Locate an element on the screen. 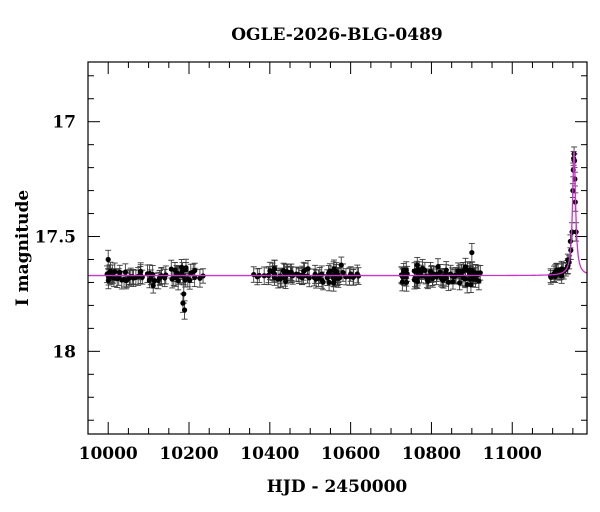  x-tick-label: 10600 is located at coordinates (350, 454).